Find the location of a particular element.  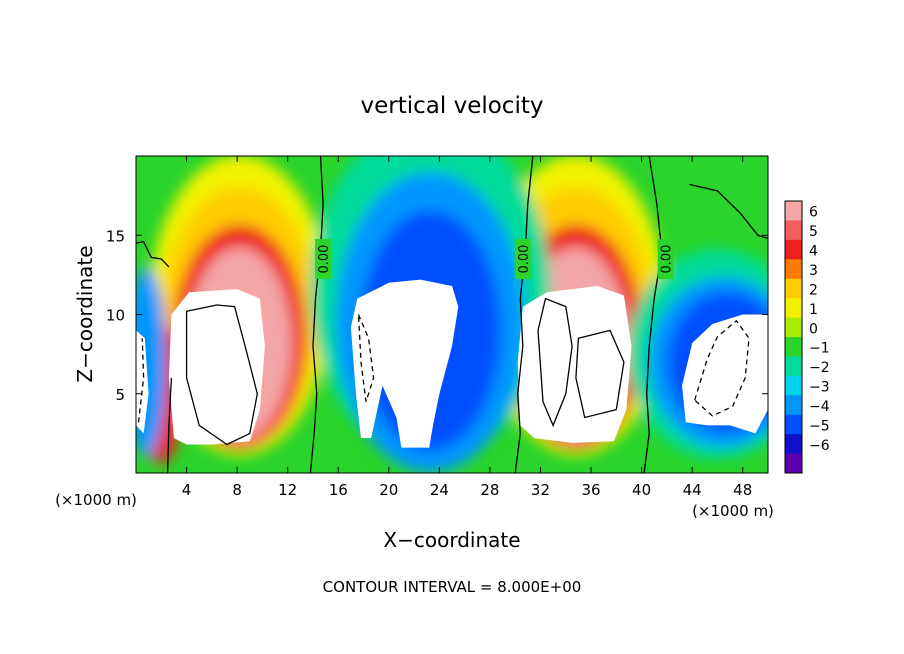

y-tick-label: 5 is located at coordinates (120, 395).